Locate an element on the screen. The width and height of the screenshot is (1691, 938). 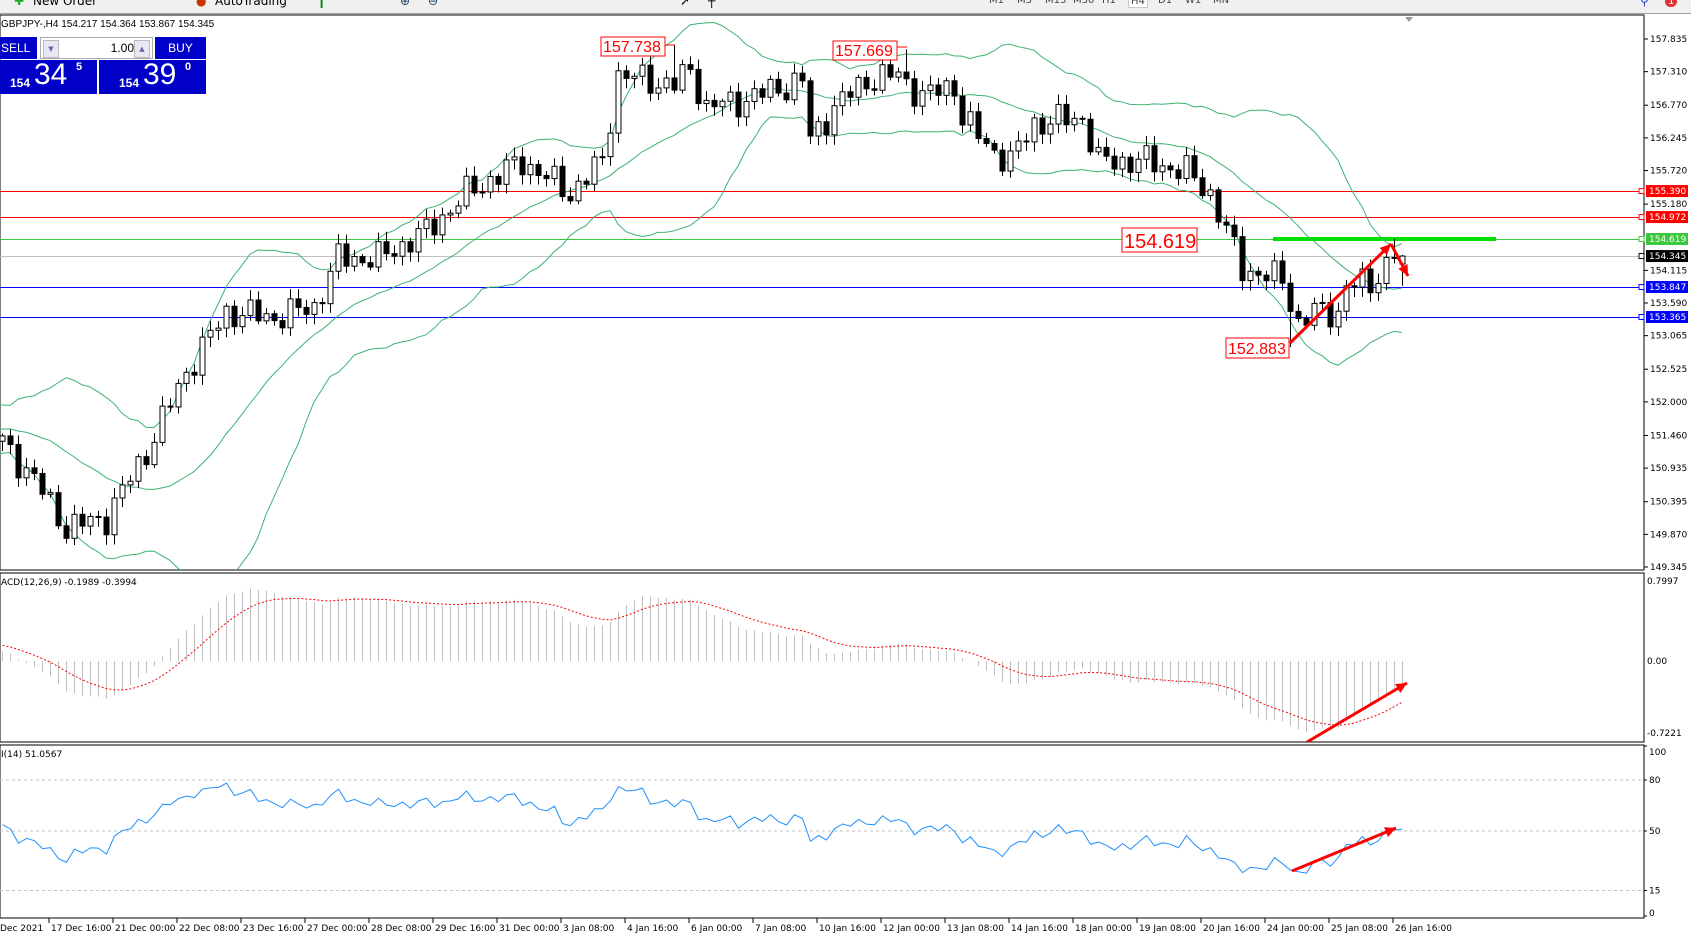
price-tick-label: 154.115 is located at coordinates (1668, 271).